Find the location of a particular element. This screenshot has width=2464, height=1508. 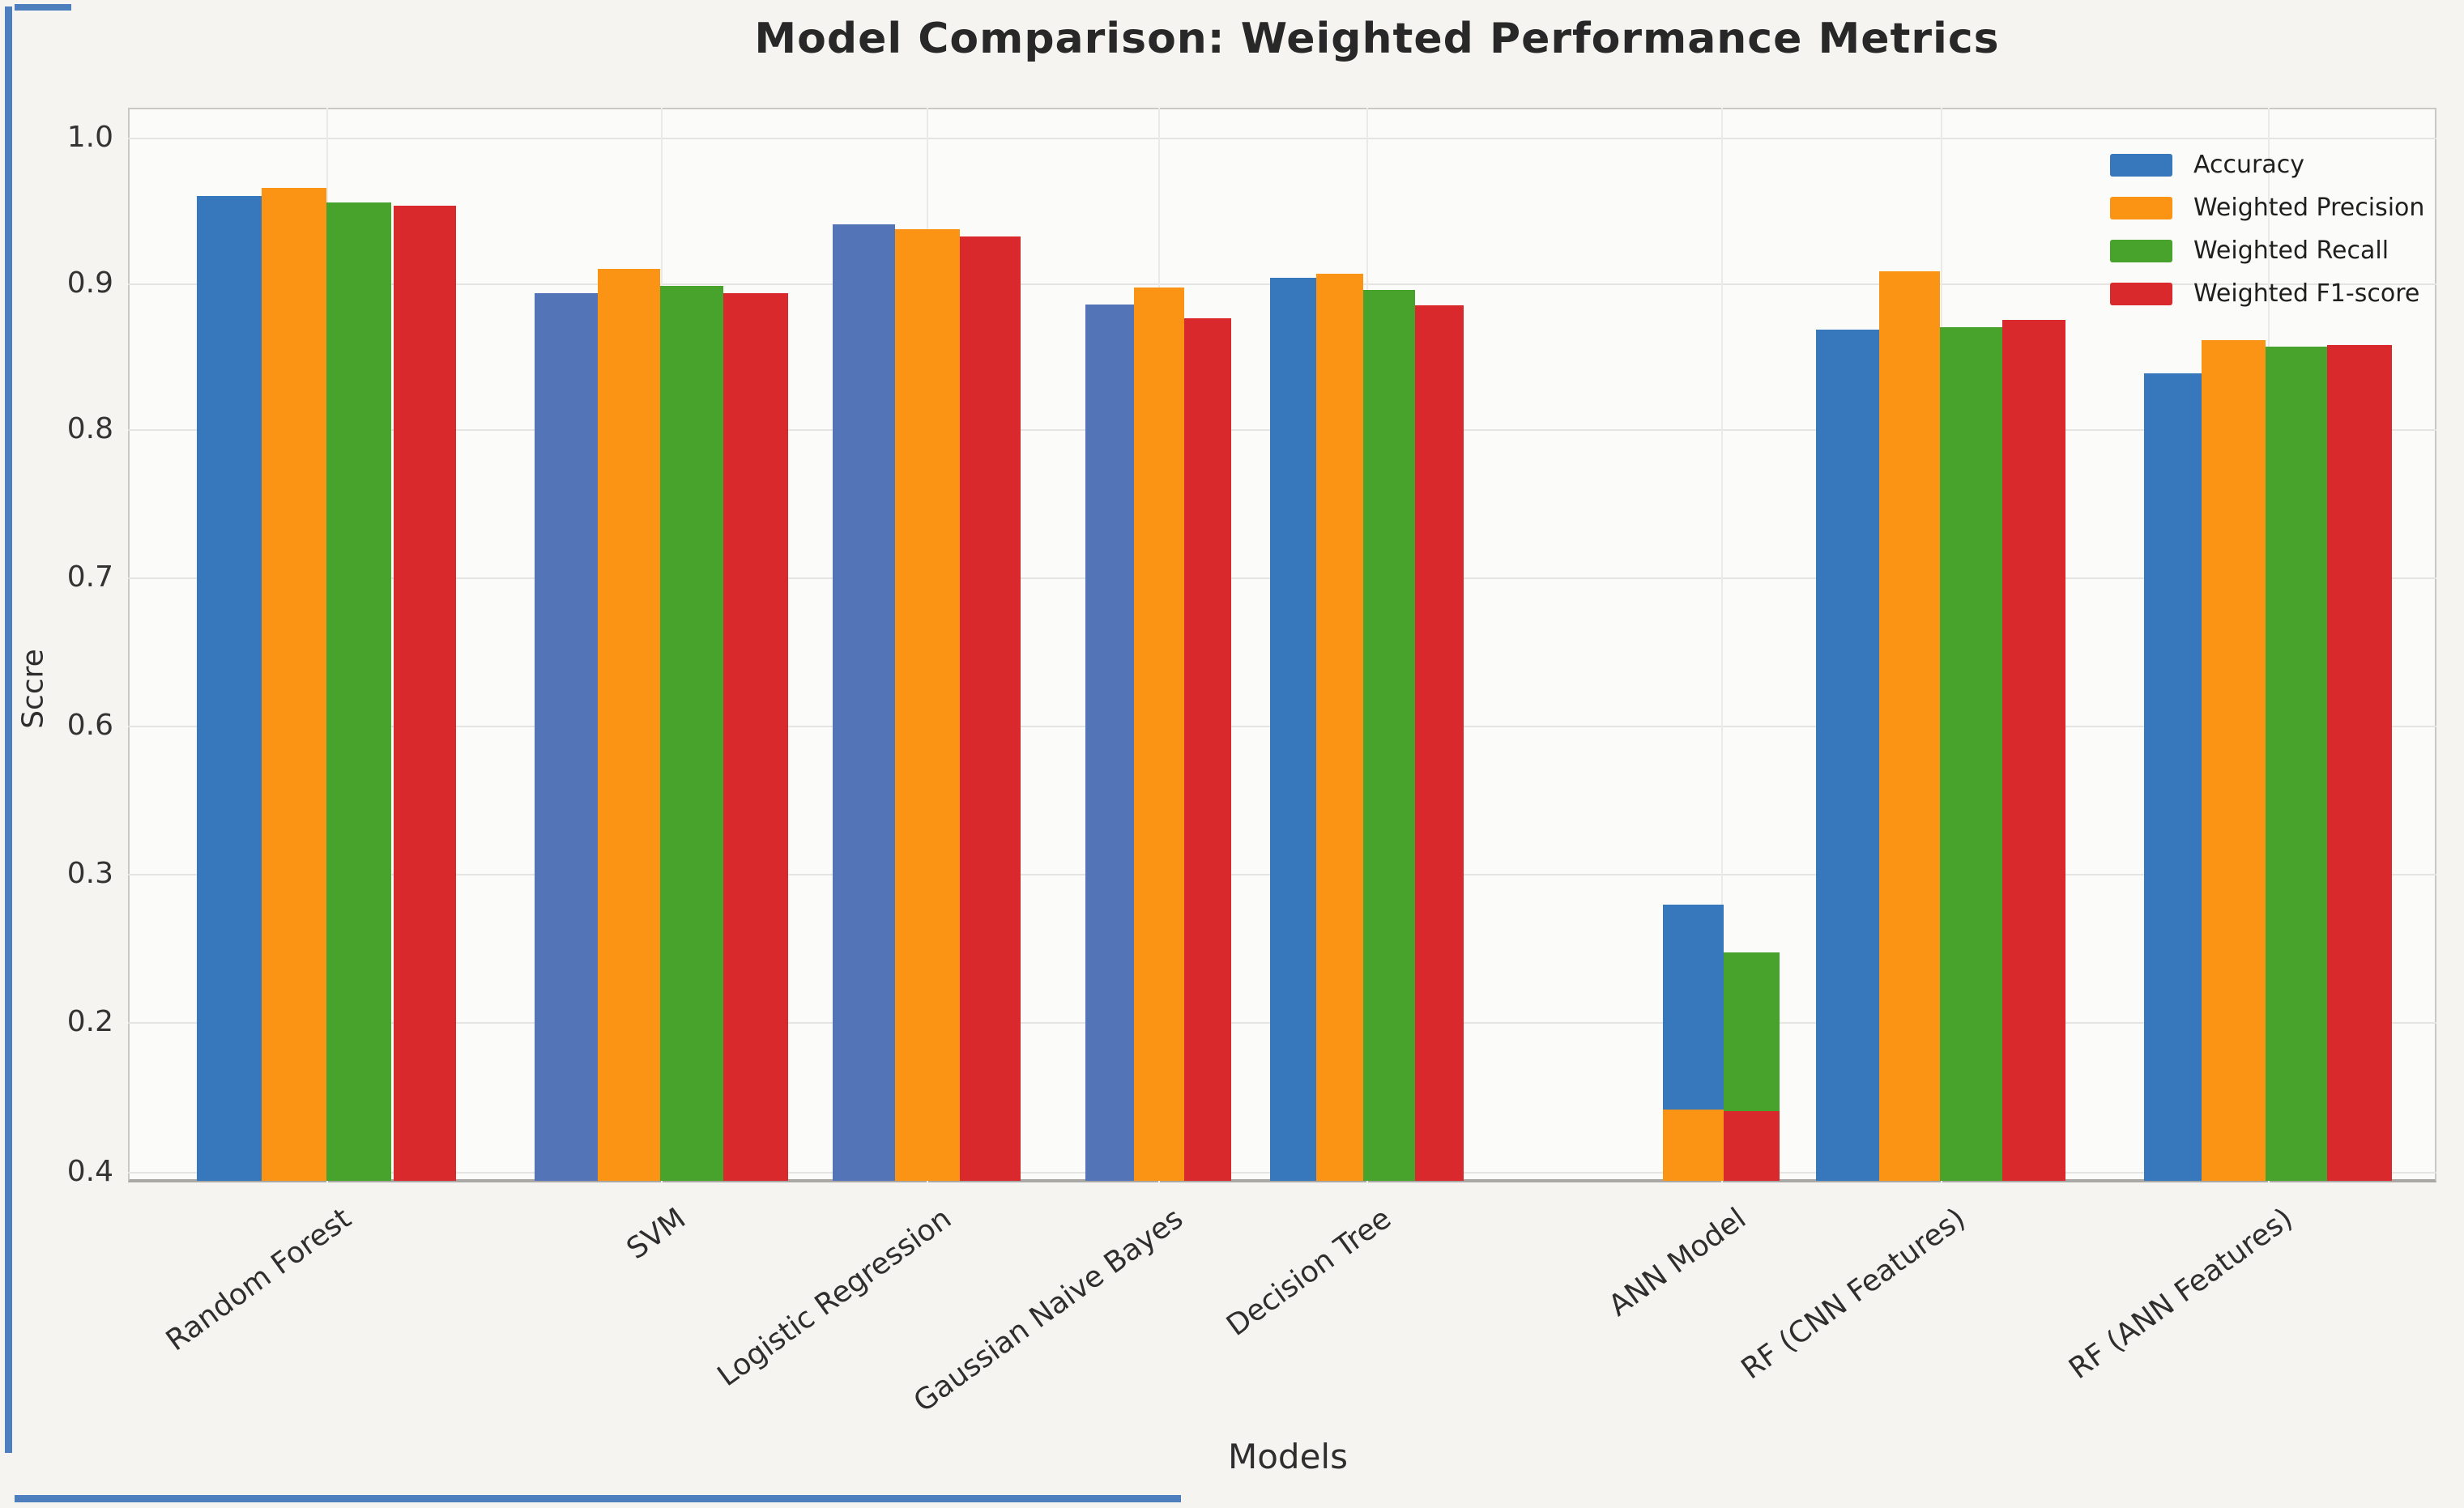

y-tick-label: 0.2 is located at coordinates (89, 1021).